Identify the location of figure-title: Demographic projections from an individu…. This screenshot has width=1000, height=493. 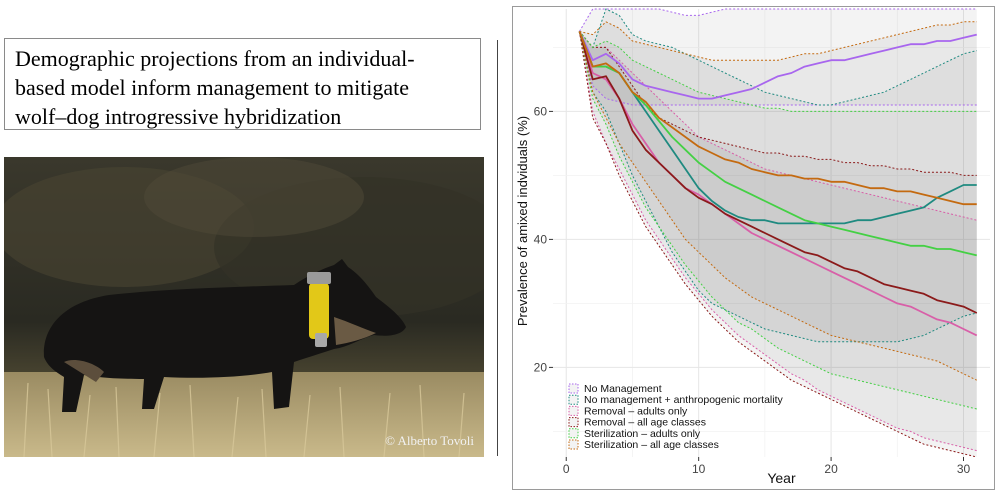
(242, 84).